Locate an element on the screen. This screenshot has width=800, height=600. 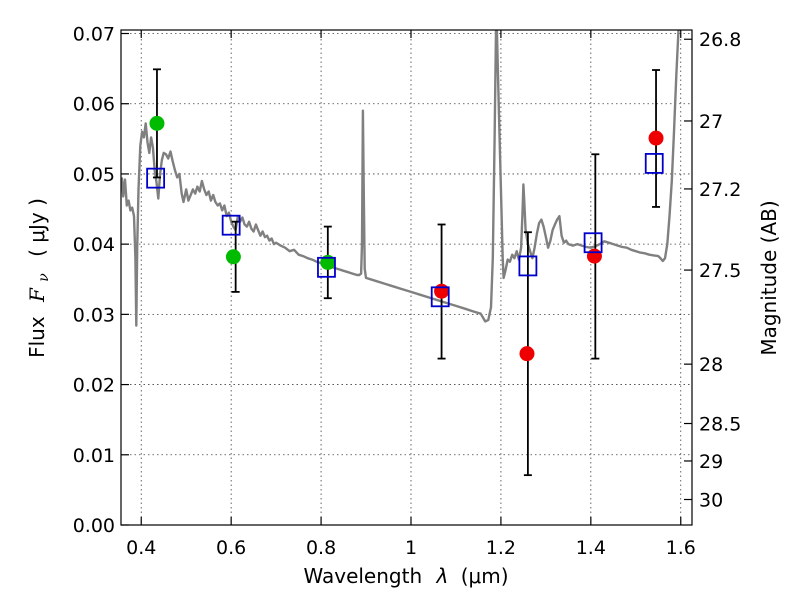
y2-tick-label: 29 is located at coordinates (711, 462).